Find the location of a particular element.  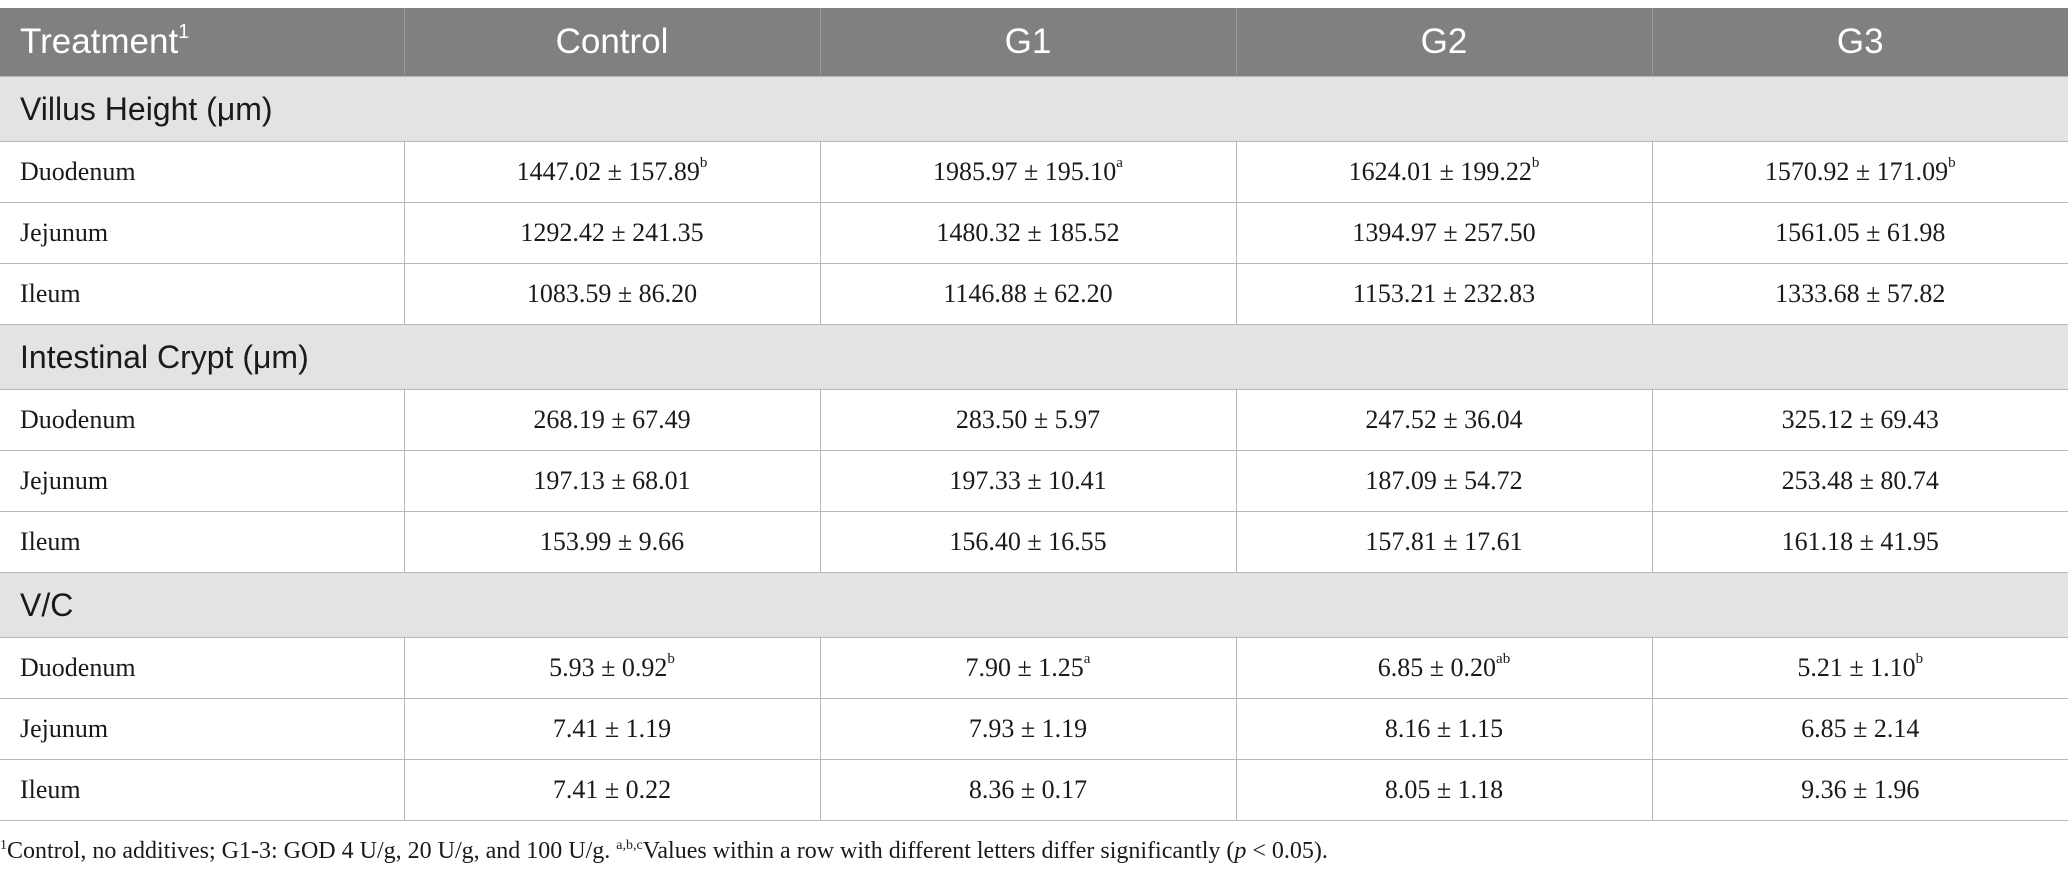

section-title: Villus Height (μm) is located at coordinates (1034, 109).